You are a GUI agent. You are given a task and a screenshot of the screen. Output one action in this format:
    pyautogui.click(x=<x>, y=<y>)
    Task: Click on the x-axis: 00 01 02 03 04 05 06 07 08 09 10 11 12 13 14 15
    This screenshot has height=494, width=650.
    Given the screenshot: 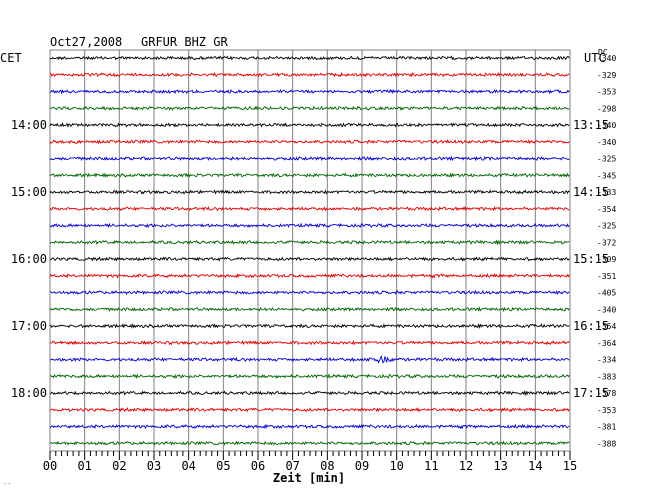 What is the action you would take?
    pyautogui.click(x=310, y=462)
    